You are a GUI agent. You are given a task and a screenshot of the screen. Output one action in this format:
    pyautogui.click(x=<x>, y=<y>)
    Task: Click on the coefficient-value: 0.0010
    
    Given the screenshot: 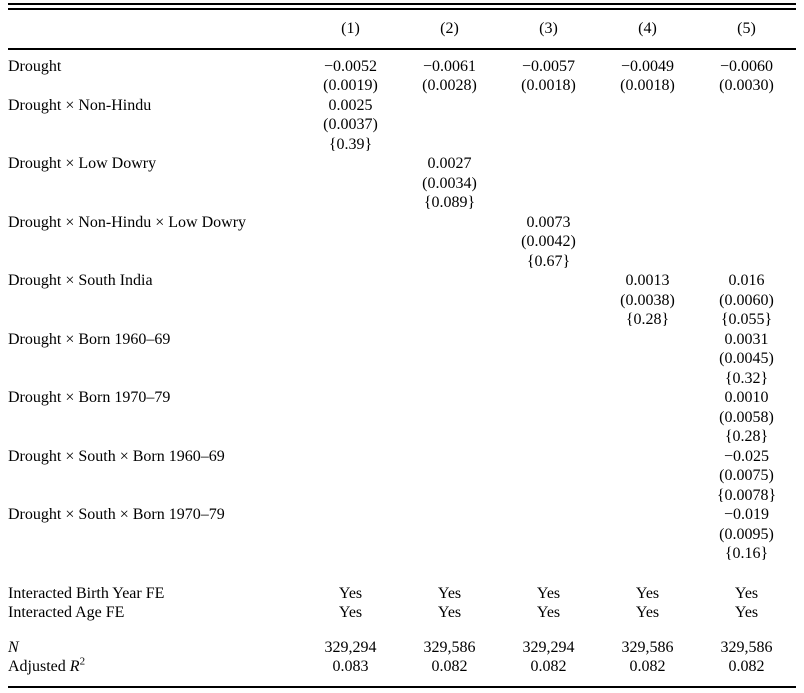 What is the action you would take?
    pyautogui.click(x=746, y=397)
    